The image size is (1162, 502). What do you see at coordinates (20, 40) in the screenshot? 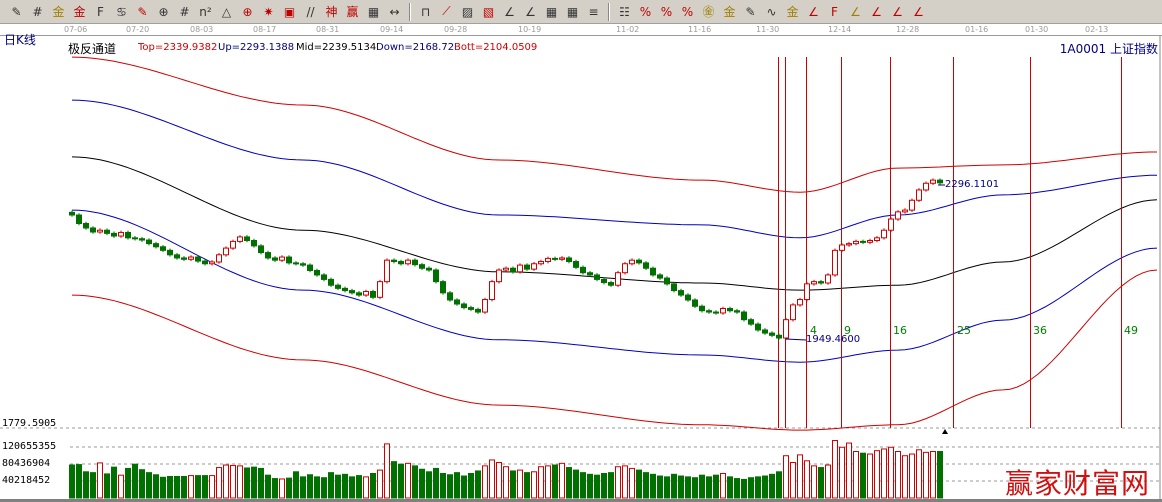
I see `period-label: 日K线` at bounding box center [20, 40].